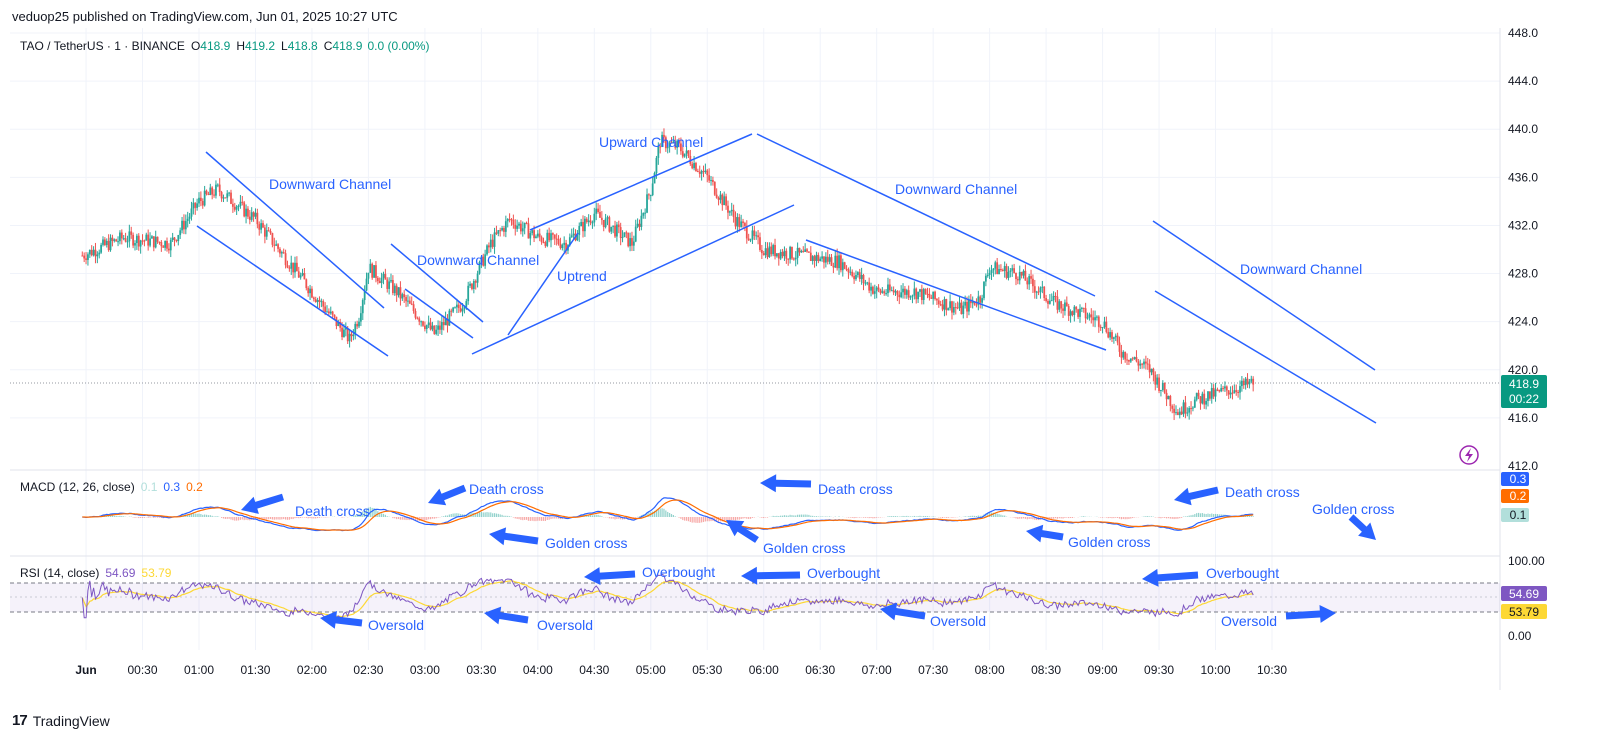  Describe the element at coordinates (292, 291) in the screenshot. I see `channel1-lower` at that location.